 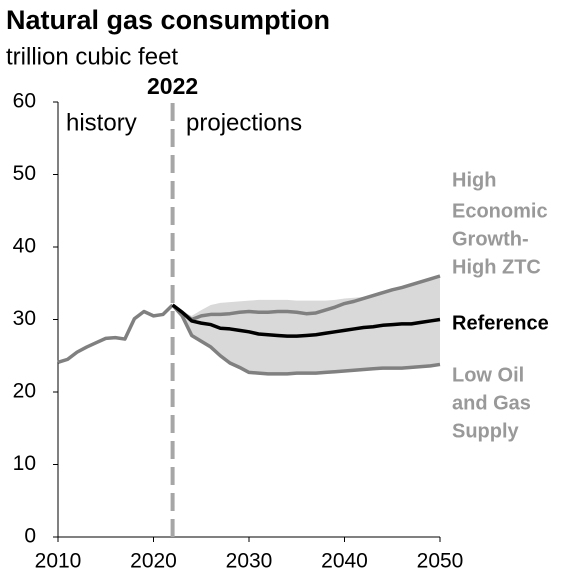 I want to click on series-label: Growth-, so click(x=490, y=239).